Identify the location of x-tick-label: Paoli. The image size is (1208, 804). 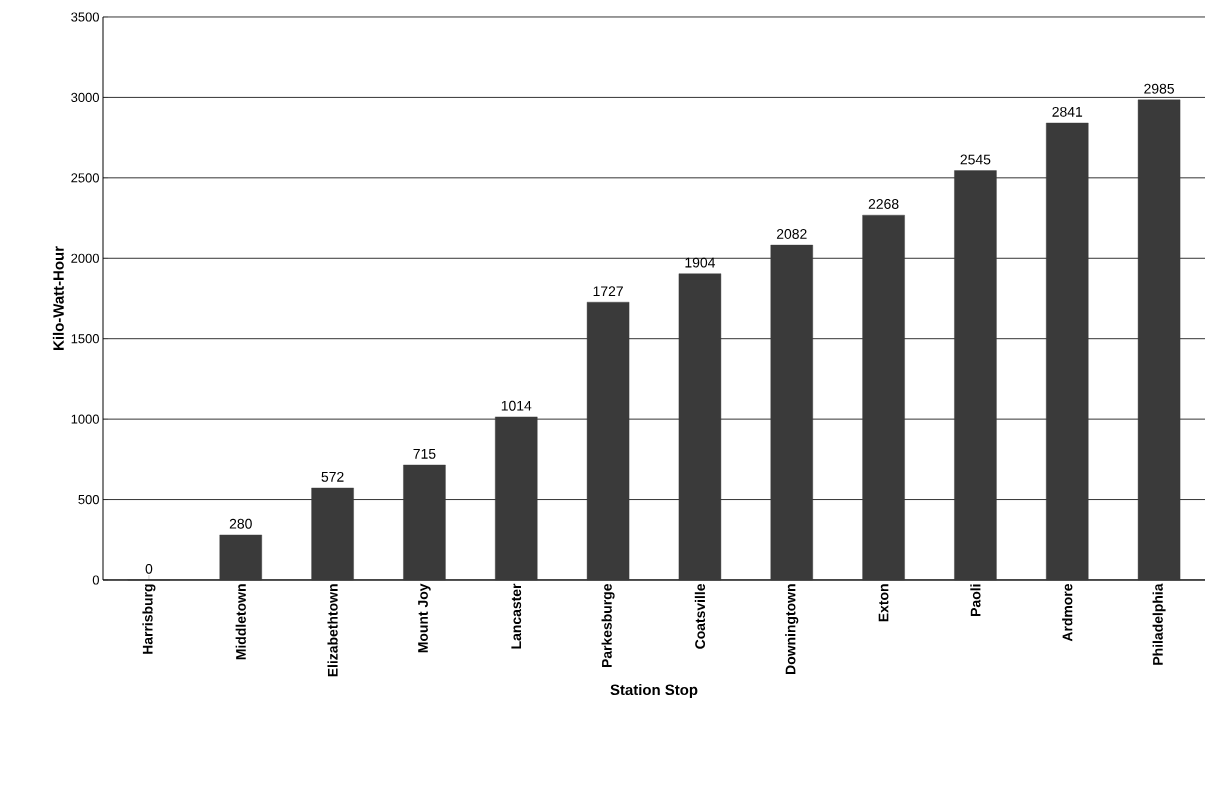
(975, 600).